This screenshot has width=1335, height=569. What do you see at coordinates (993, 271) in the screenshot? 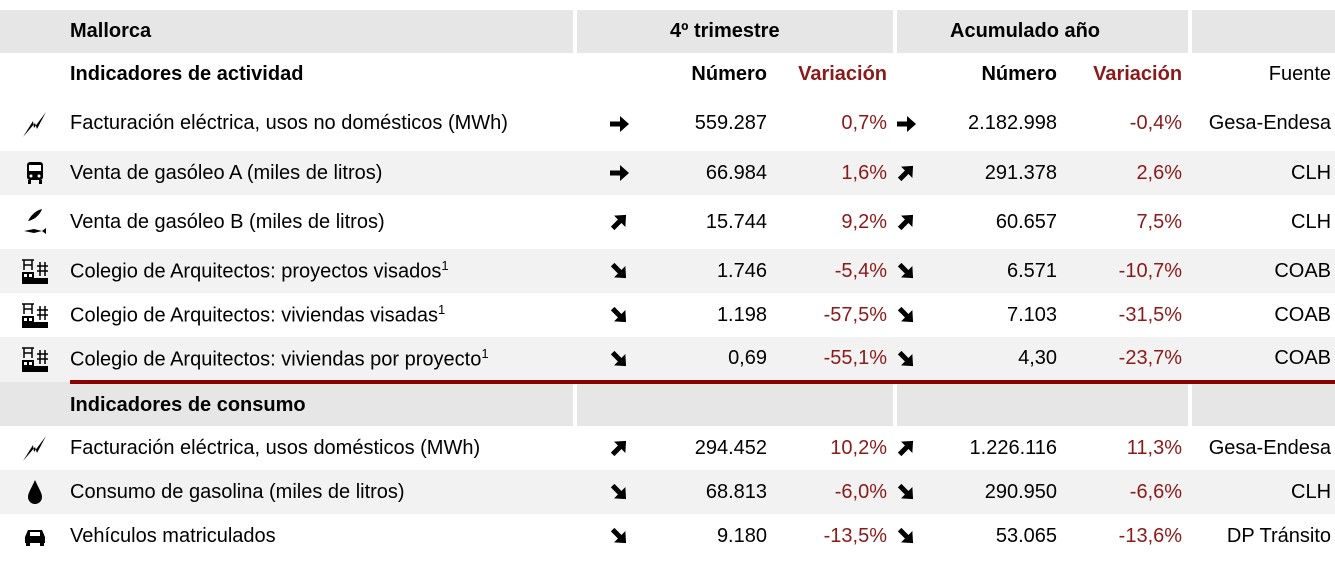
I see `year-number: 6.571` at bounding box center [993, 271].